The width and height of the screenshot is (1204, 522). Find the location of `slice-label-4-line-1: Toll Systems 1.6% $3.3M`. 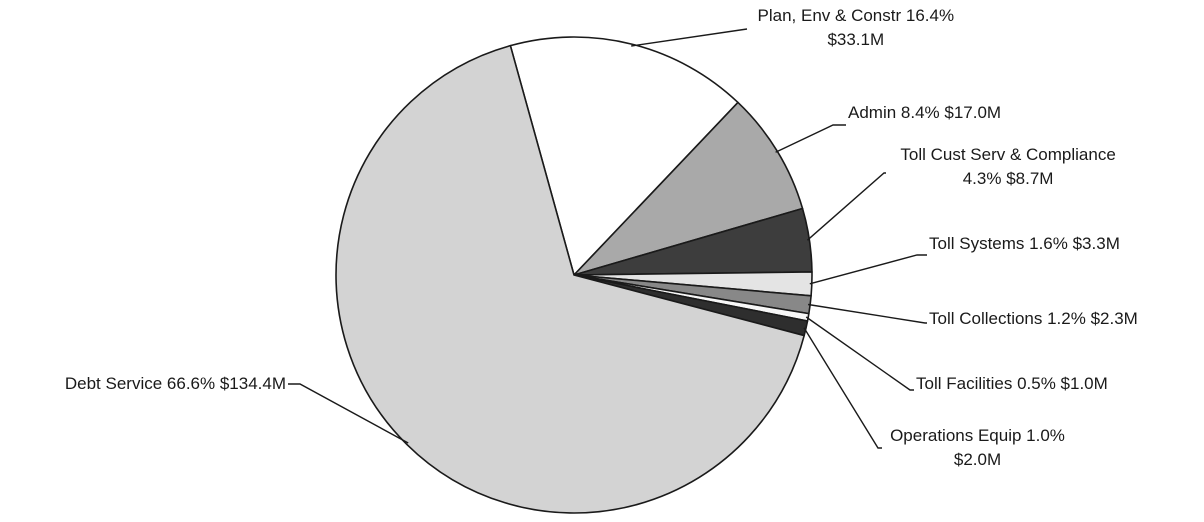

slice-label-4-line-1: Toll Systems 1.6% $3.3M is located at coordinates (1024, 243).